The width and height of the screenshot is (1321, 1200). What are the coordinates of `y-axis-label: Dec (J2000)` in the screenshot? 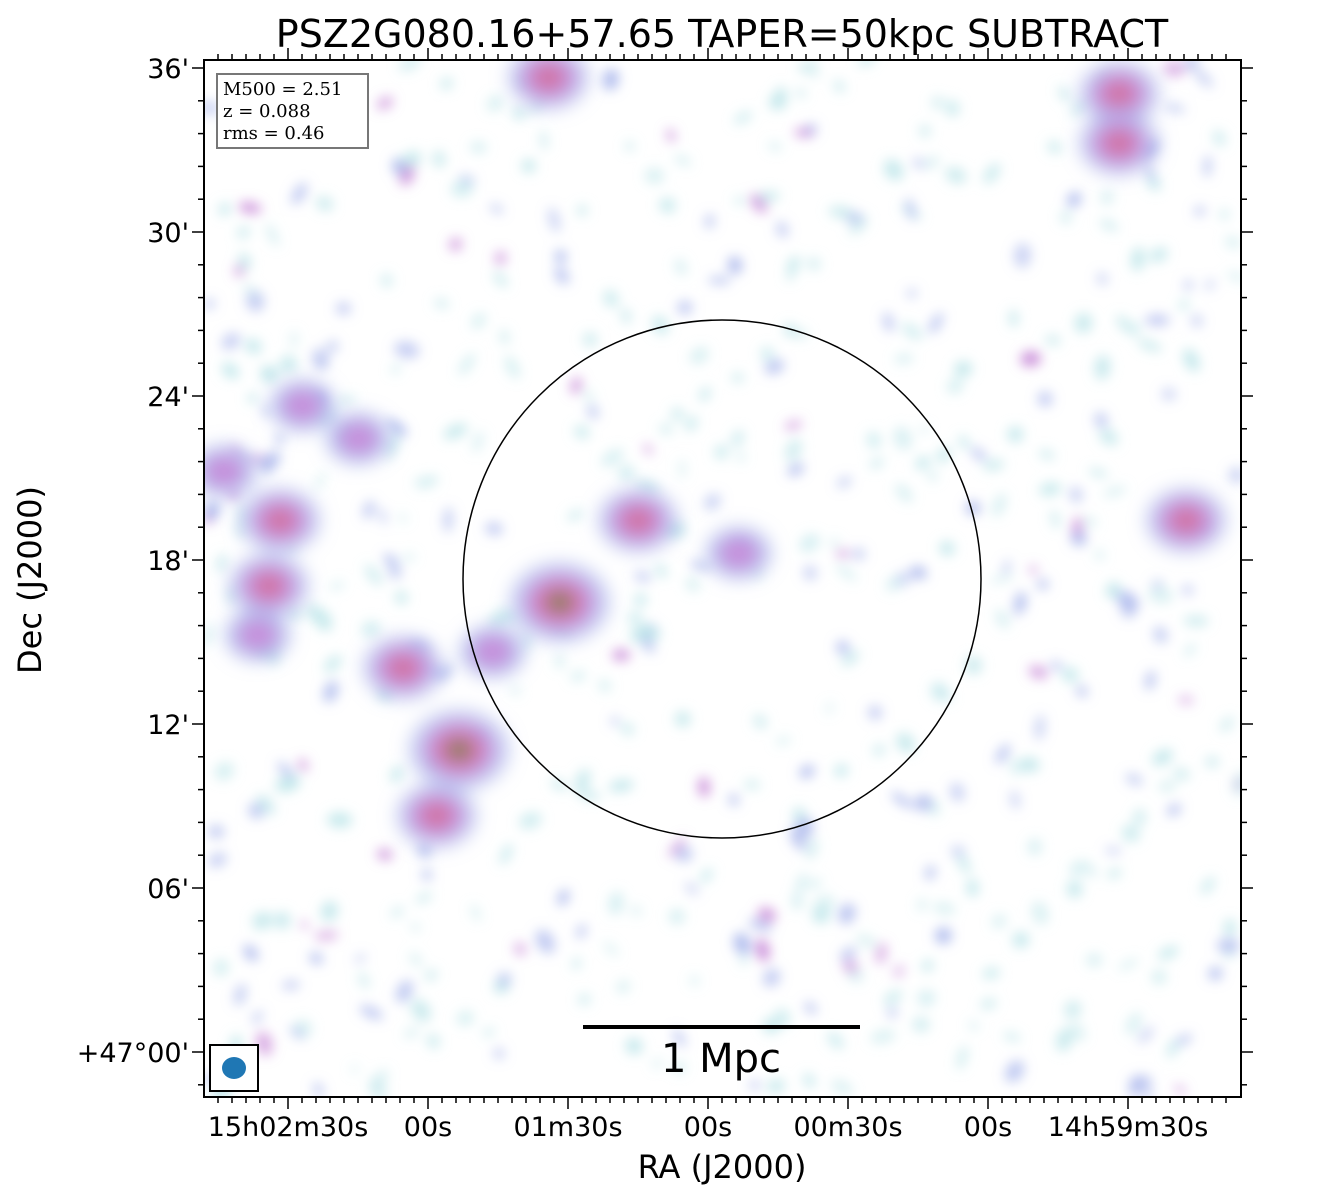 It's located at (30, 580).